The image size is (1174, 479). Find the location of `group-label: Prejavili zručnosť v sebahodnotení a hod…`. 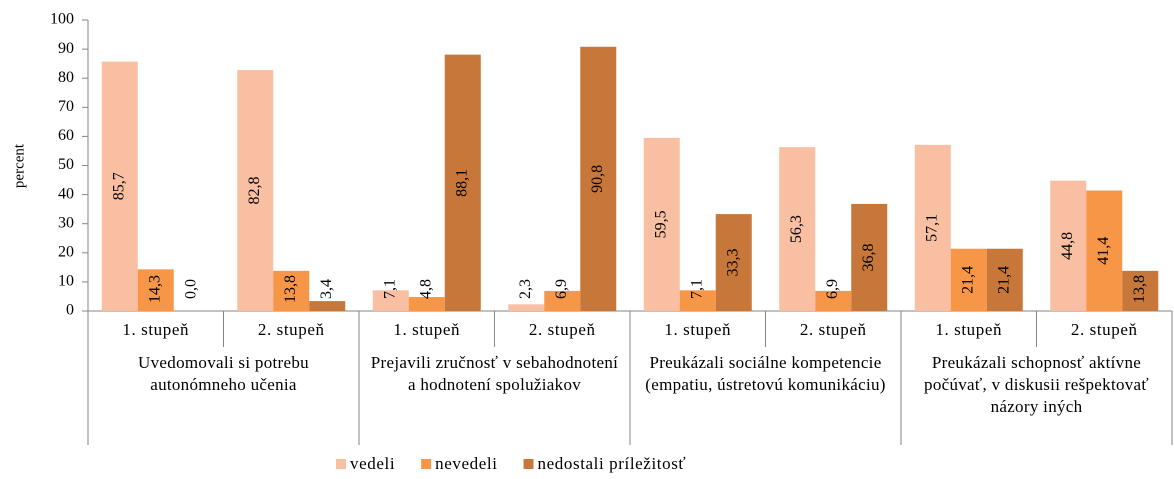

group-label: Prejavili zručnosť v sebahodnotení a hod… is located at coordinates (494, 373).